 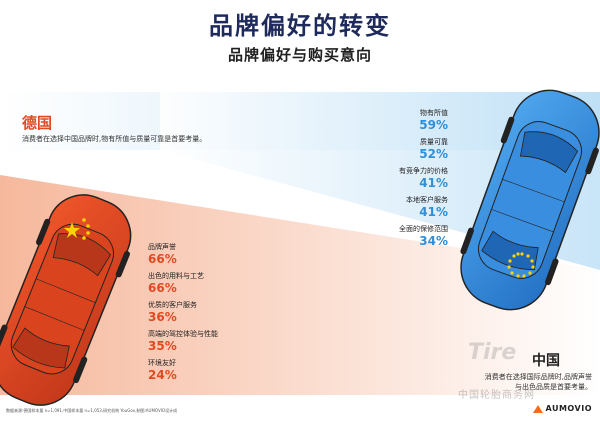 I want to click on stat-label: 高端的驾控体验与性能, so click(x=183, y=334).